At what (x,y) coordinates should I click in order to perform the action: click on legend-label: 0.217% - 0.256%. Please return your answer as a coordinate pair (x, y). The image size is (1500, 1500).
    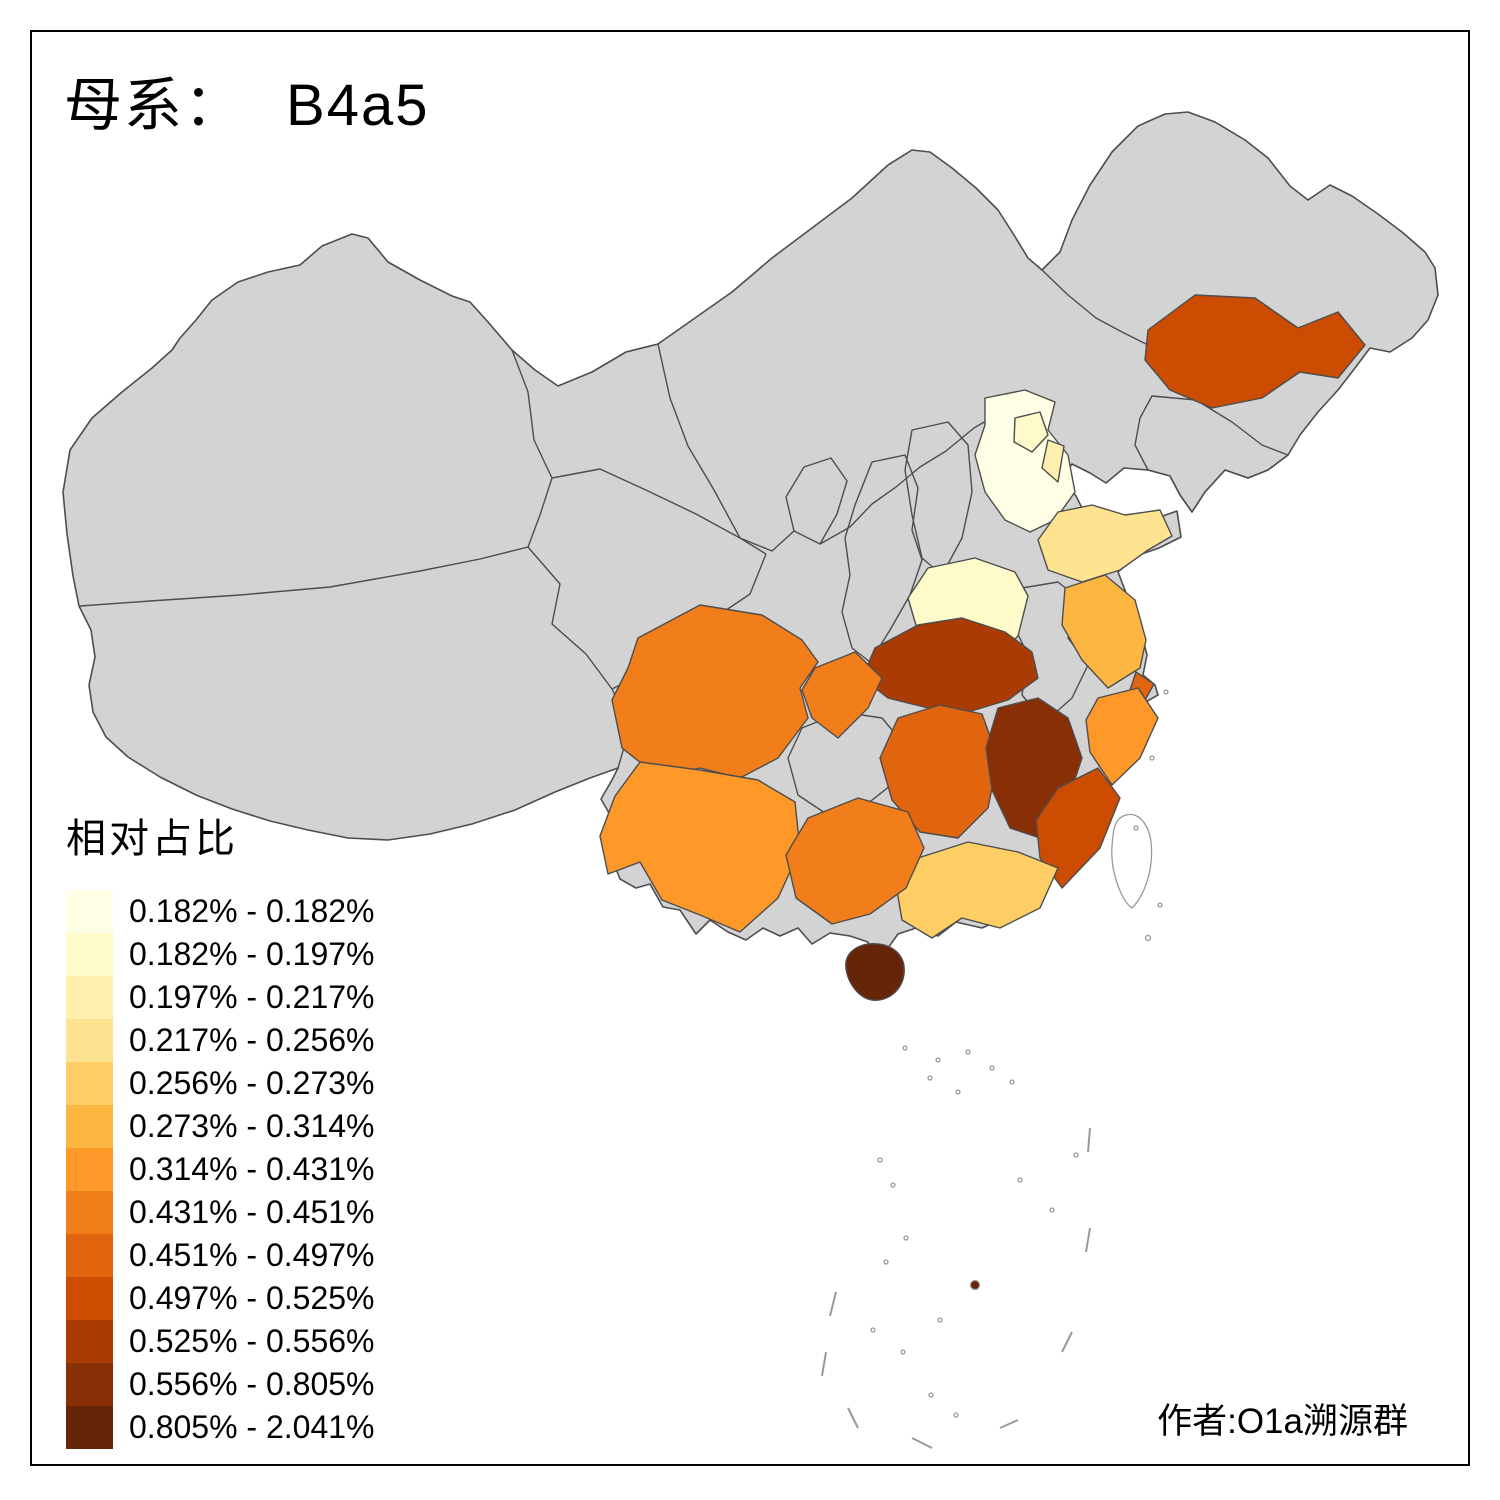
    Looking at the image, I should click on (252, 1040).